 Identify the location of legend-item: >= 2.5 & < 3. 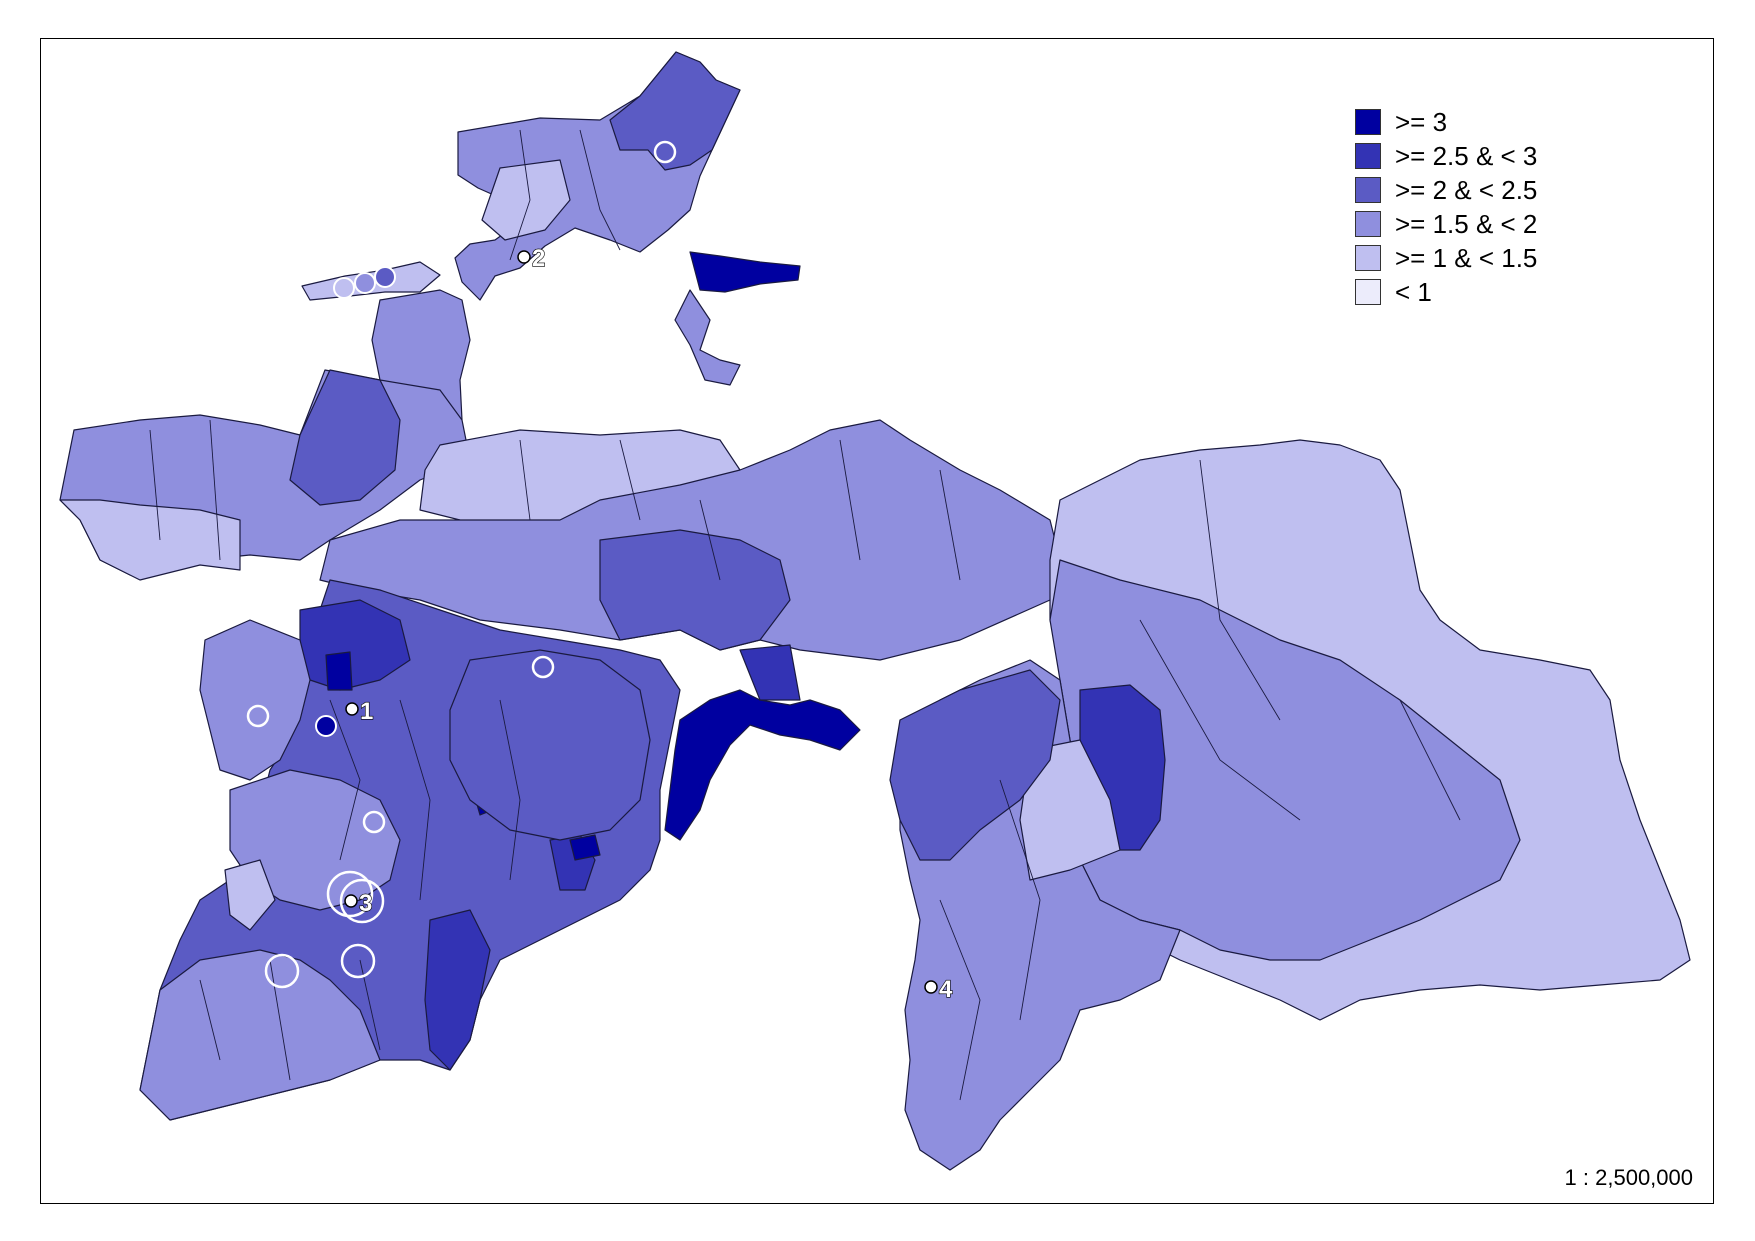
(1446, 156).